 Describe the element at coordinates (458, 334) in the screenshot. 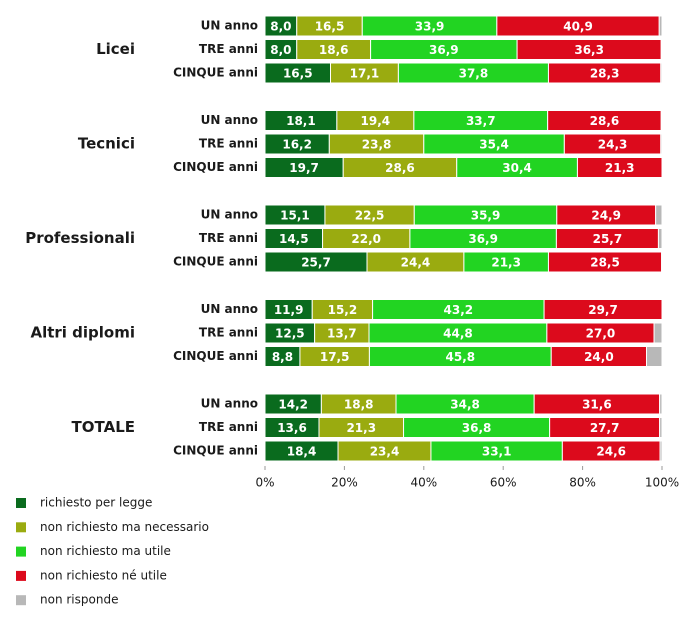

I see `value-label: 44,8` at that location.